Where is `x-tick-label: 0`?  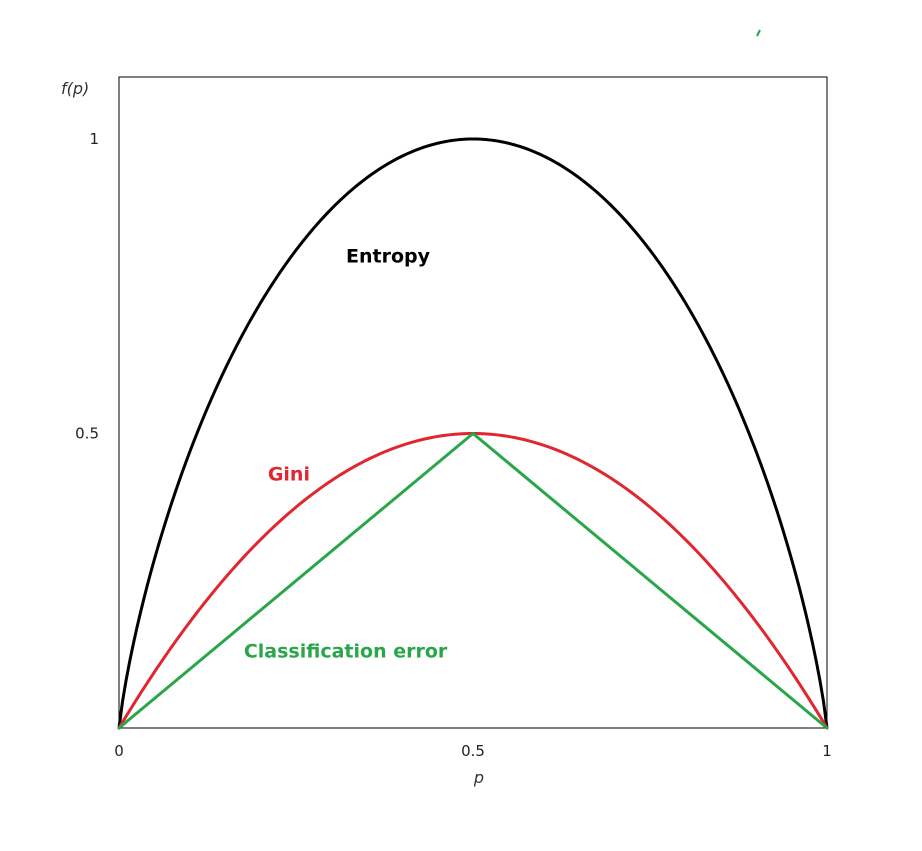 x-tick-label: 0 is located at coordinates (119, 751).